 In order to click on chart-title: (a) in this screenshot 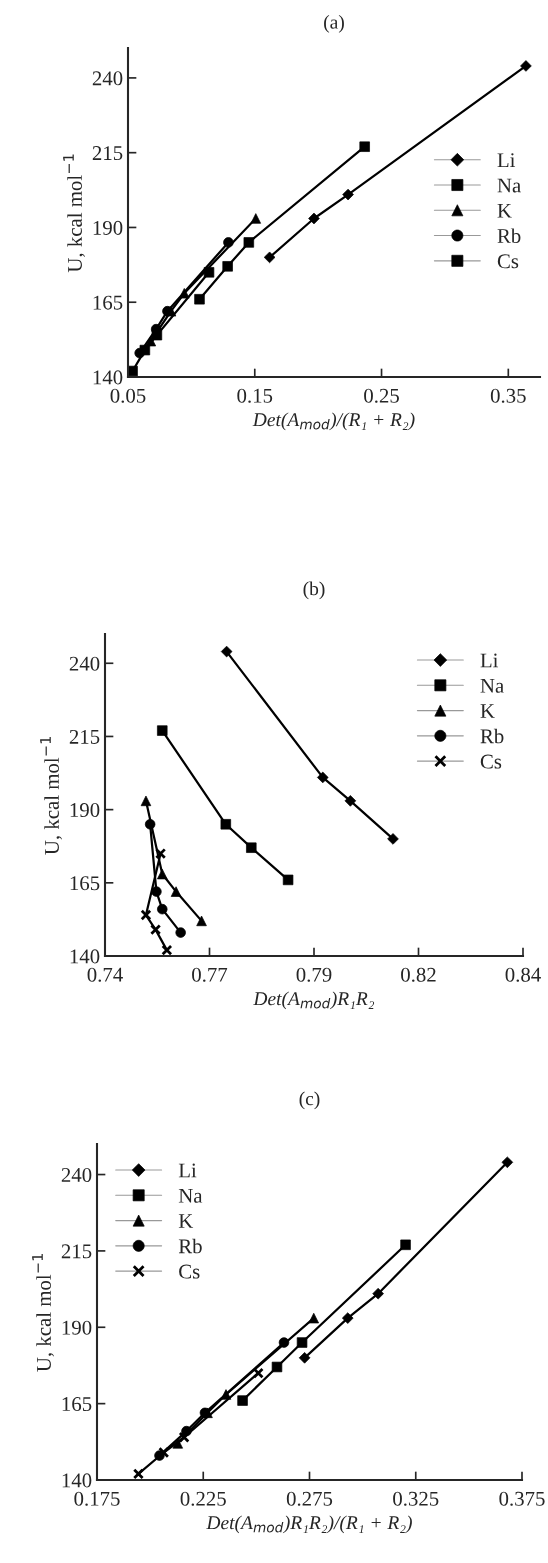, I will do `click(334, 24)`.